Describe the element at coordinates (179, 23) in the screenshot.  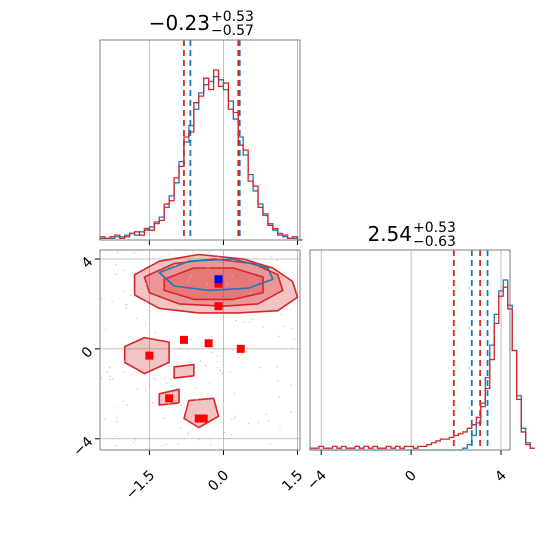
I see `panel-title: −0.23` at that location.